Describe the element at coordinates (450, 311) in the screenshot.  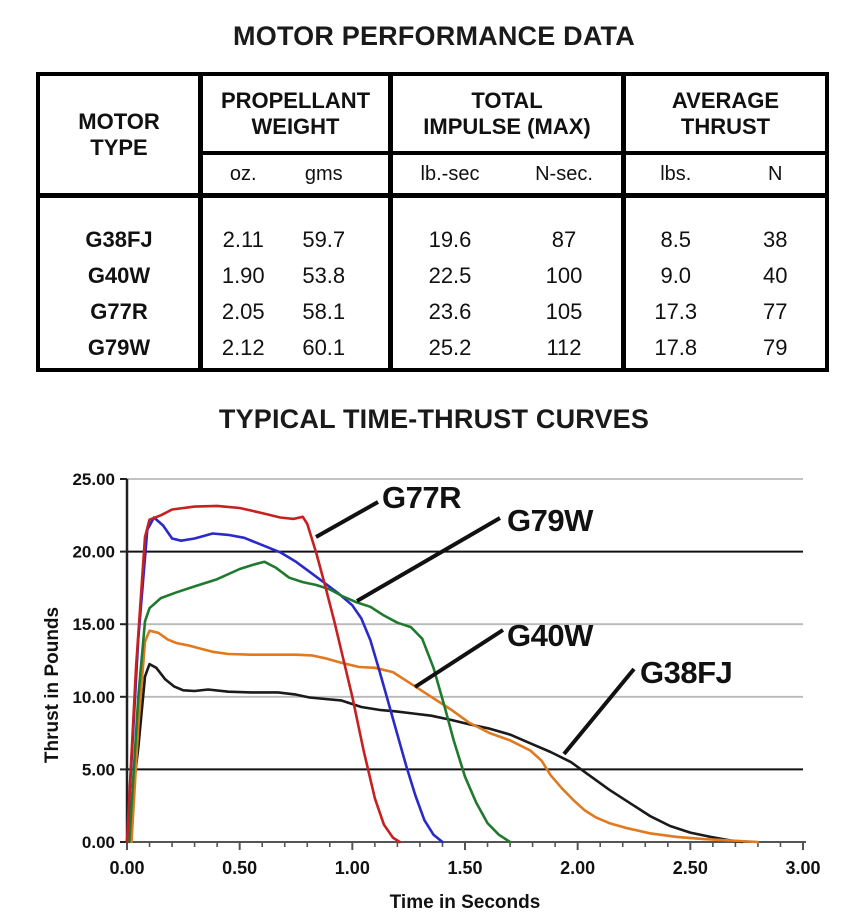
I see `value-lb-sec: 23.6` at that location.